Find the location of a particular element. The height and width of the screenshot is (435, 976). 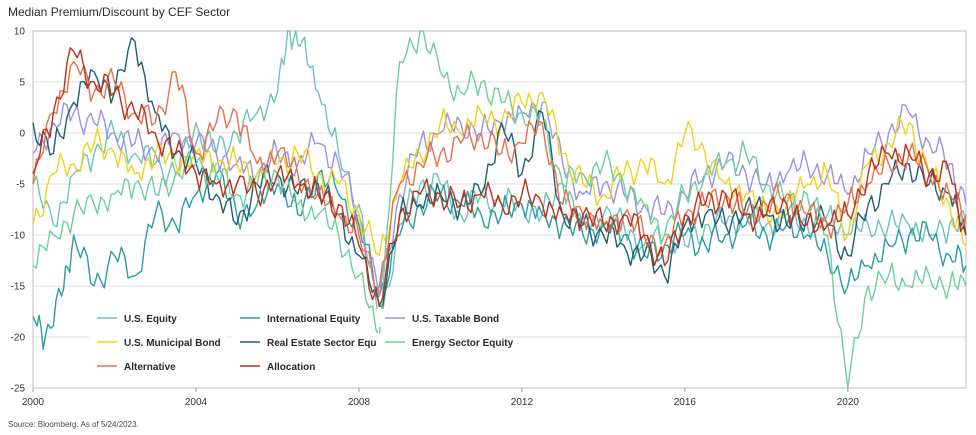

x-tick-label: 2004 is located at coordinates (196, 402).